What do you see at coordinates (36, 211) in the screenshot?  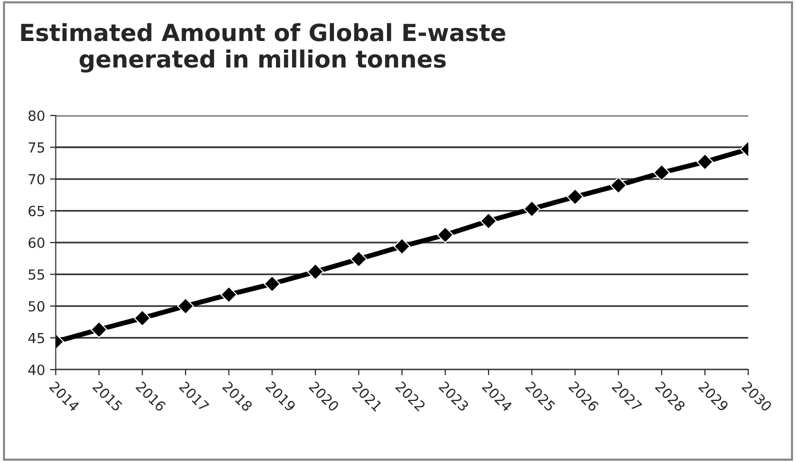 I see `y-tick-label: 65` at bounding box center [36, 211].